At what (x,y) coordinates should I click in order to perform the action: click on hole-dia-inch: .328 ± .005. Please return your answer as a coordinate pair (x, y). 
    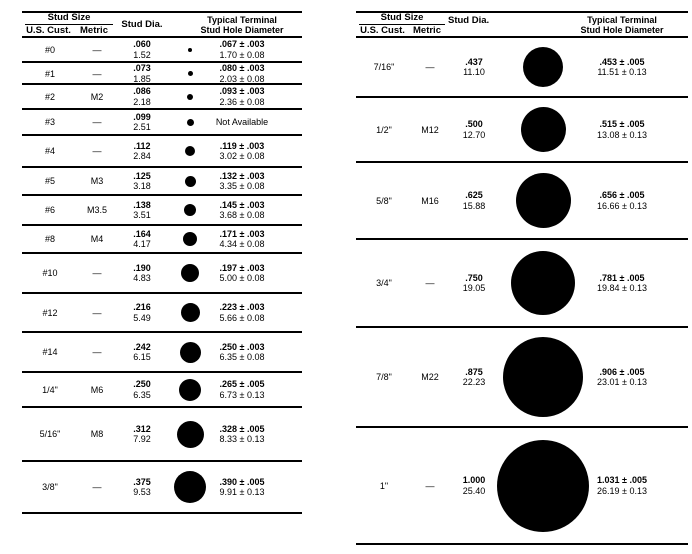
    Looking at the image, I should click on (242, 428).